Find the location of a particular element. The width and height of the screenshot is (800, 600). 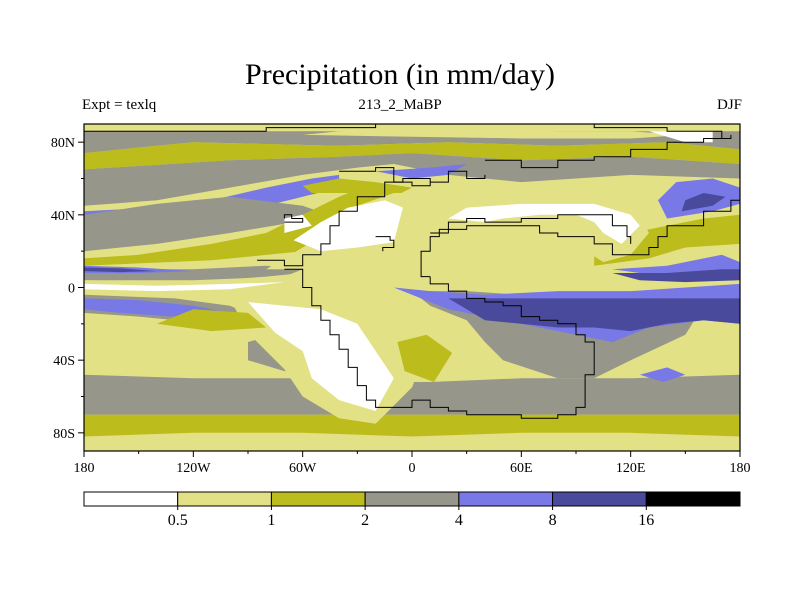

legend-label-3: 4 is located at coordinates (459, 520).